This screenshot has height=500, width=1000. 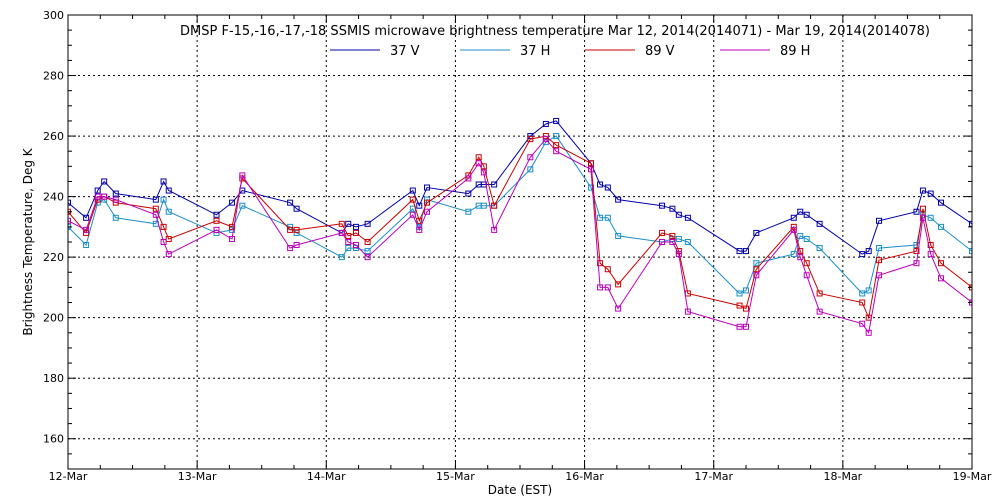 What do you see at coordinates (326, 476) in the screenshot?
I see `x-tick-label: 14-Mar` at bounding box center [326, 476].